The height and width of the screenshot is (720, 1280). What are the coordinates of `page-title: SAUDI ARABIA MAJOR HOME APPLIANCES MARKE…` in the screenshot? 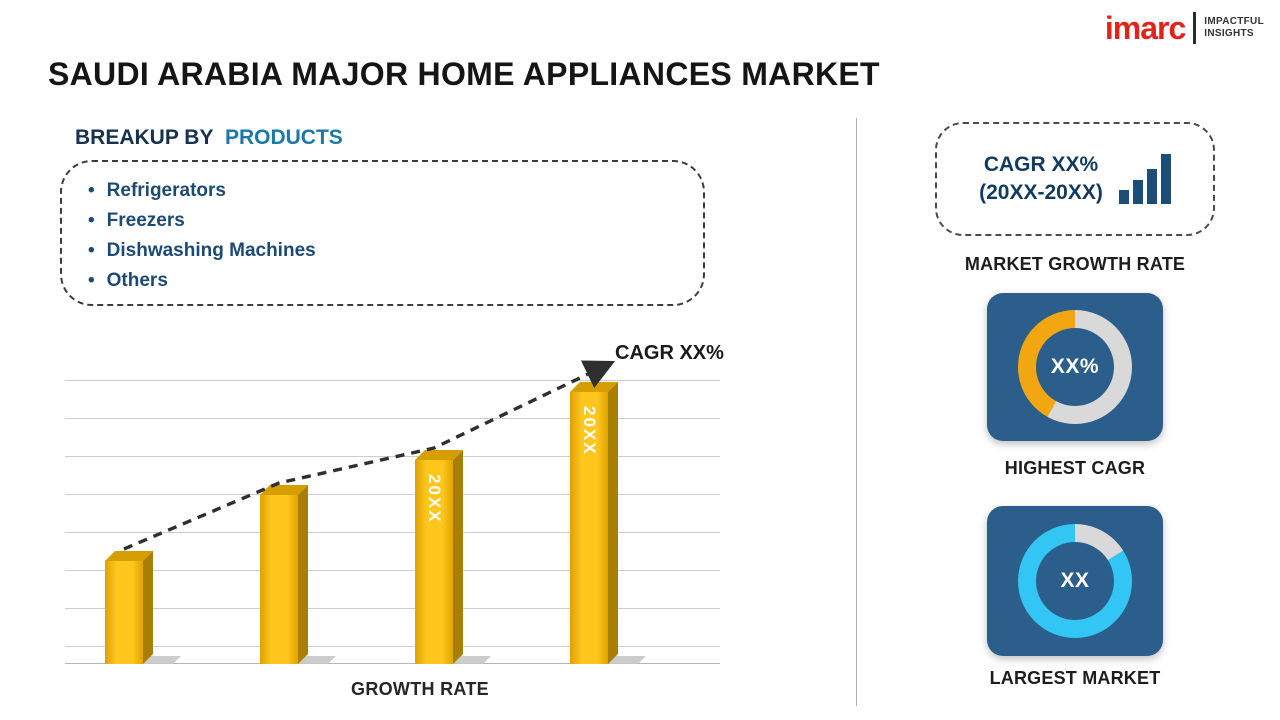 It's located at (464, 74).